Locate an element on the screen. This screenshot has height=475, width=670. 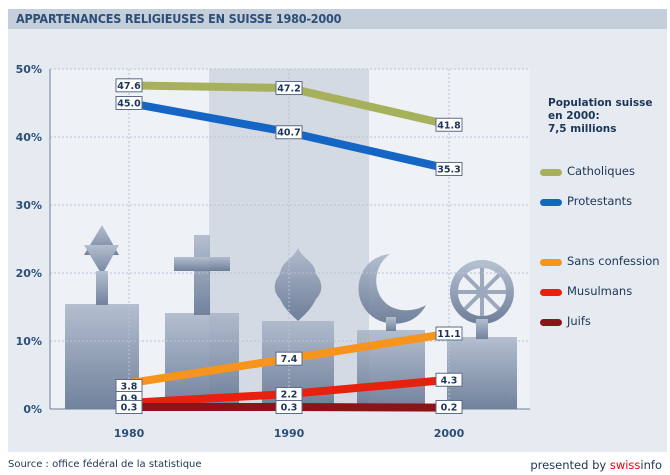
footer is located at coordinates (335, 463).